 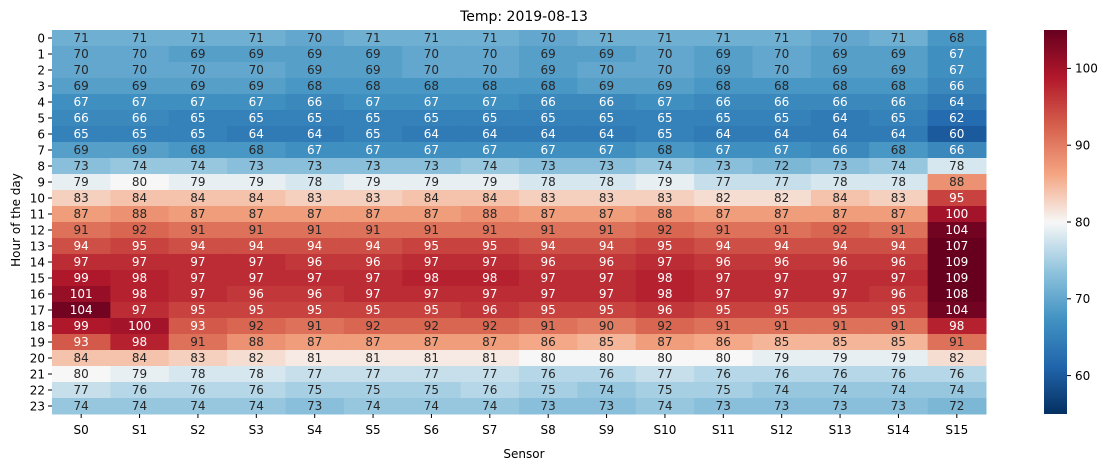 I want to click on cell-value-label: 88, so click(x=256, y=342).